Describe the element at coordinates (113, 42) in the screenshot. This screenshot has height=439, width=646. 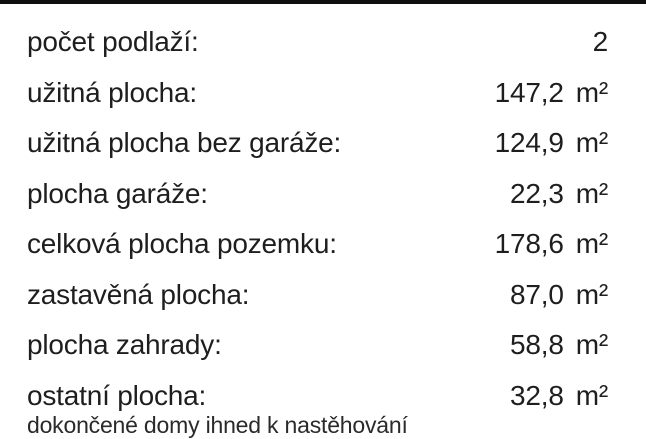
I see `spec-label: počet podlaží:` at that location.